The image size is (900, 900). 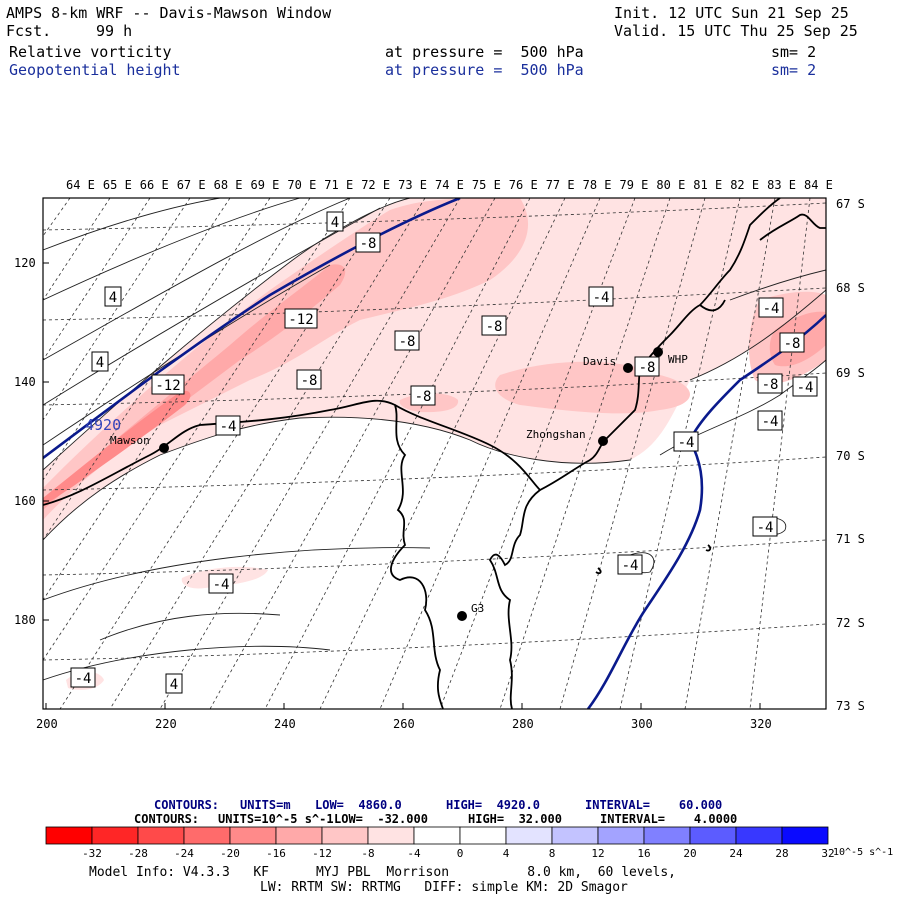 What do you see at coordinates (689, 853) in the screenshot?
I see `colorbar-tick-label: 20` at bounding box center [689, 853].